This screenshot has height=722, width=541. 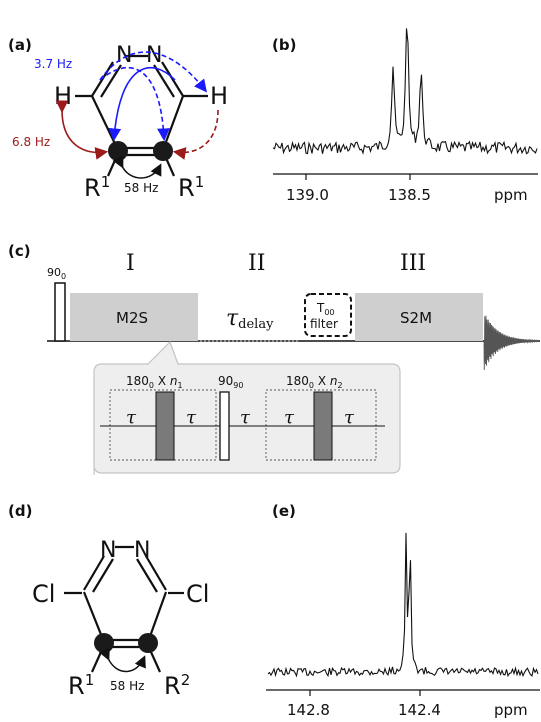 What do you see at coordinates (230, 382) in the screenshot?
I see `mid-pulse-label: 9090` at bounding box center [230, 382].